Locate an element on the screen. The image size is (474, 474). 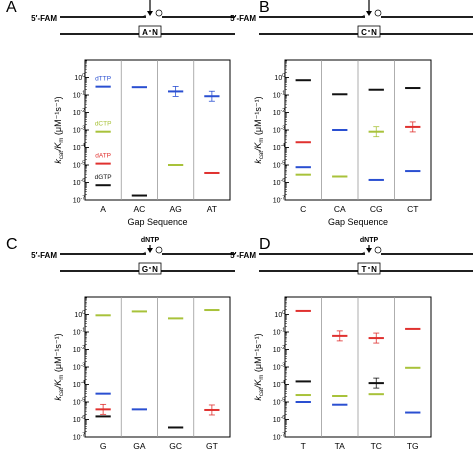
legend-label-dgtp: dGTP is located at coordinates (103, 177).